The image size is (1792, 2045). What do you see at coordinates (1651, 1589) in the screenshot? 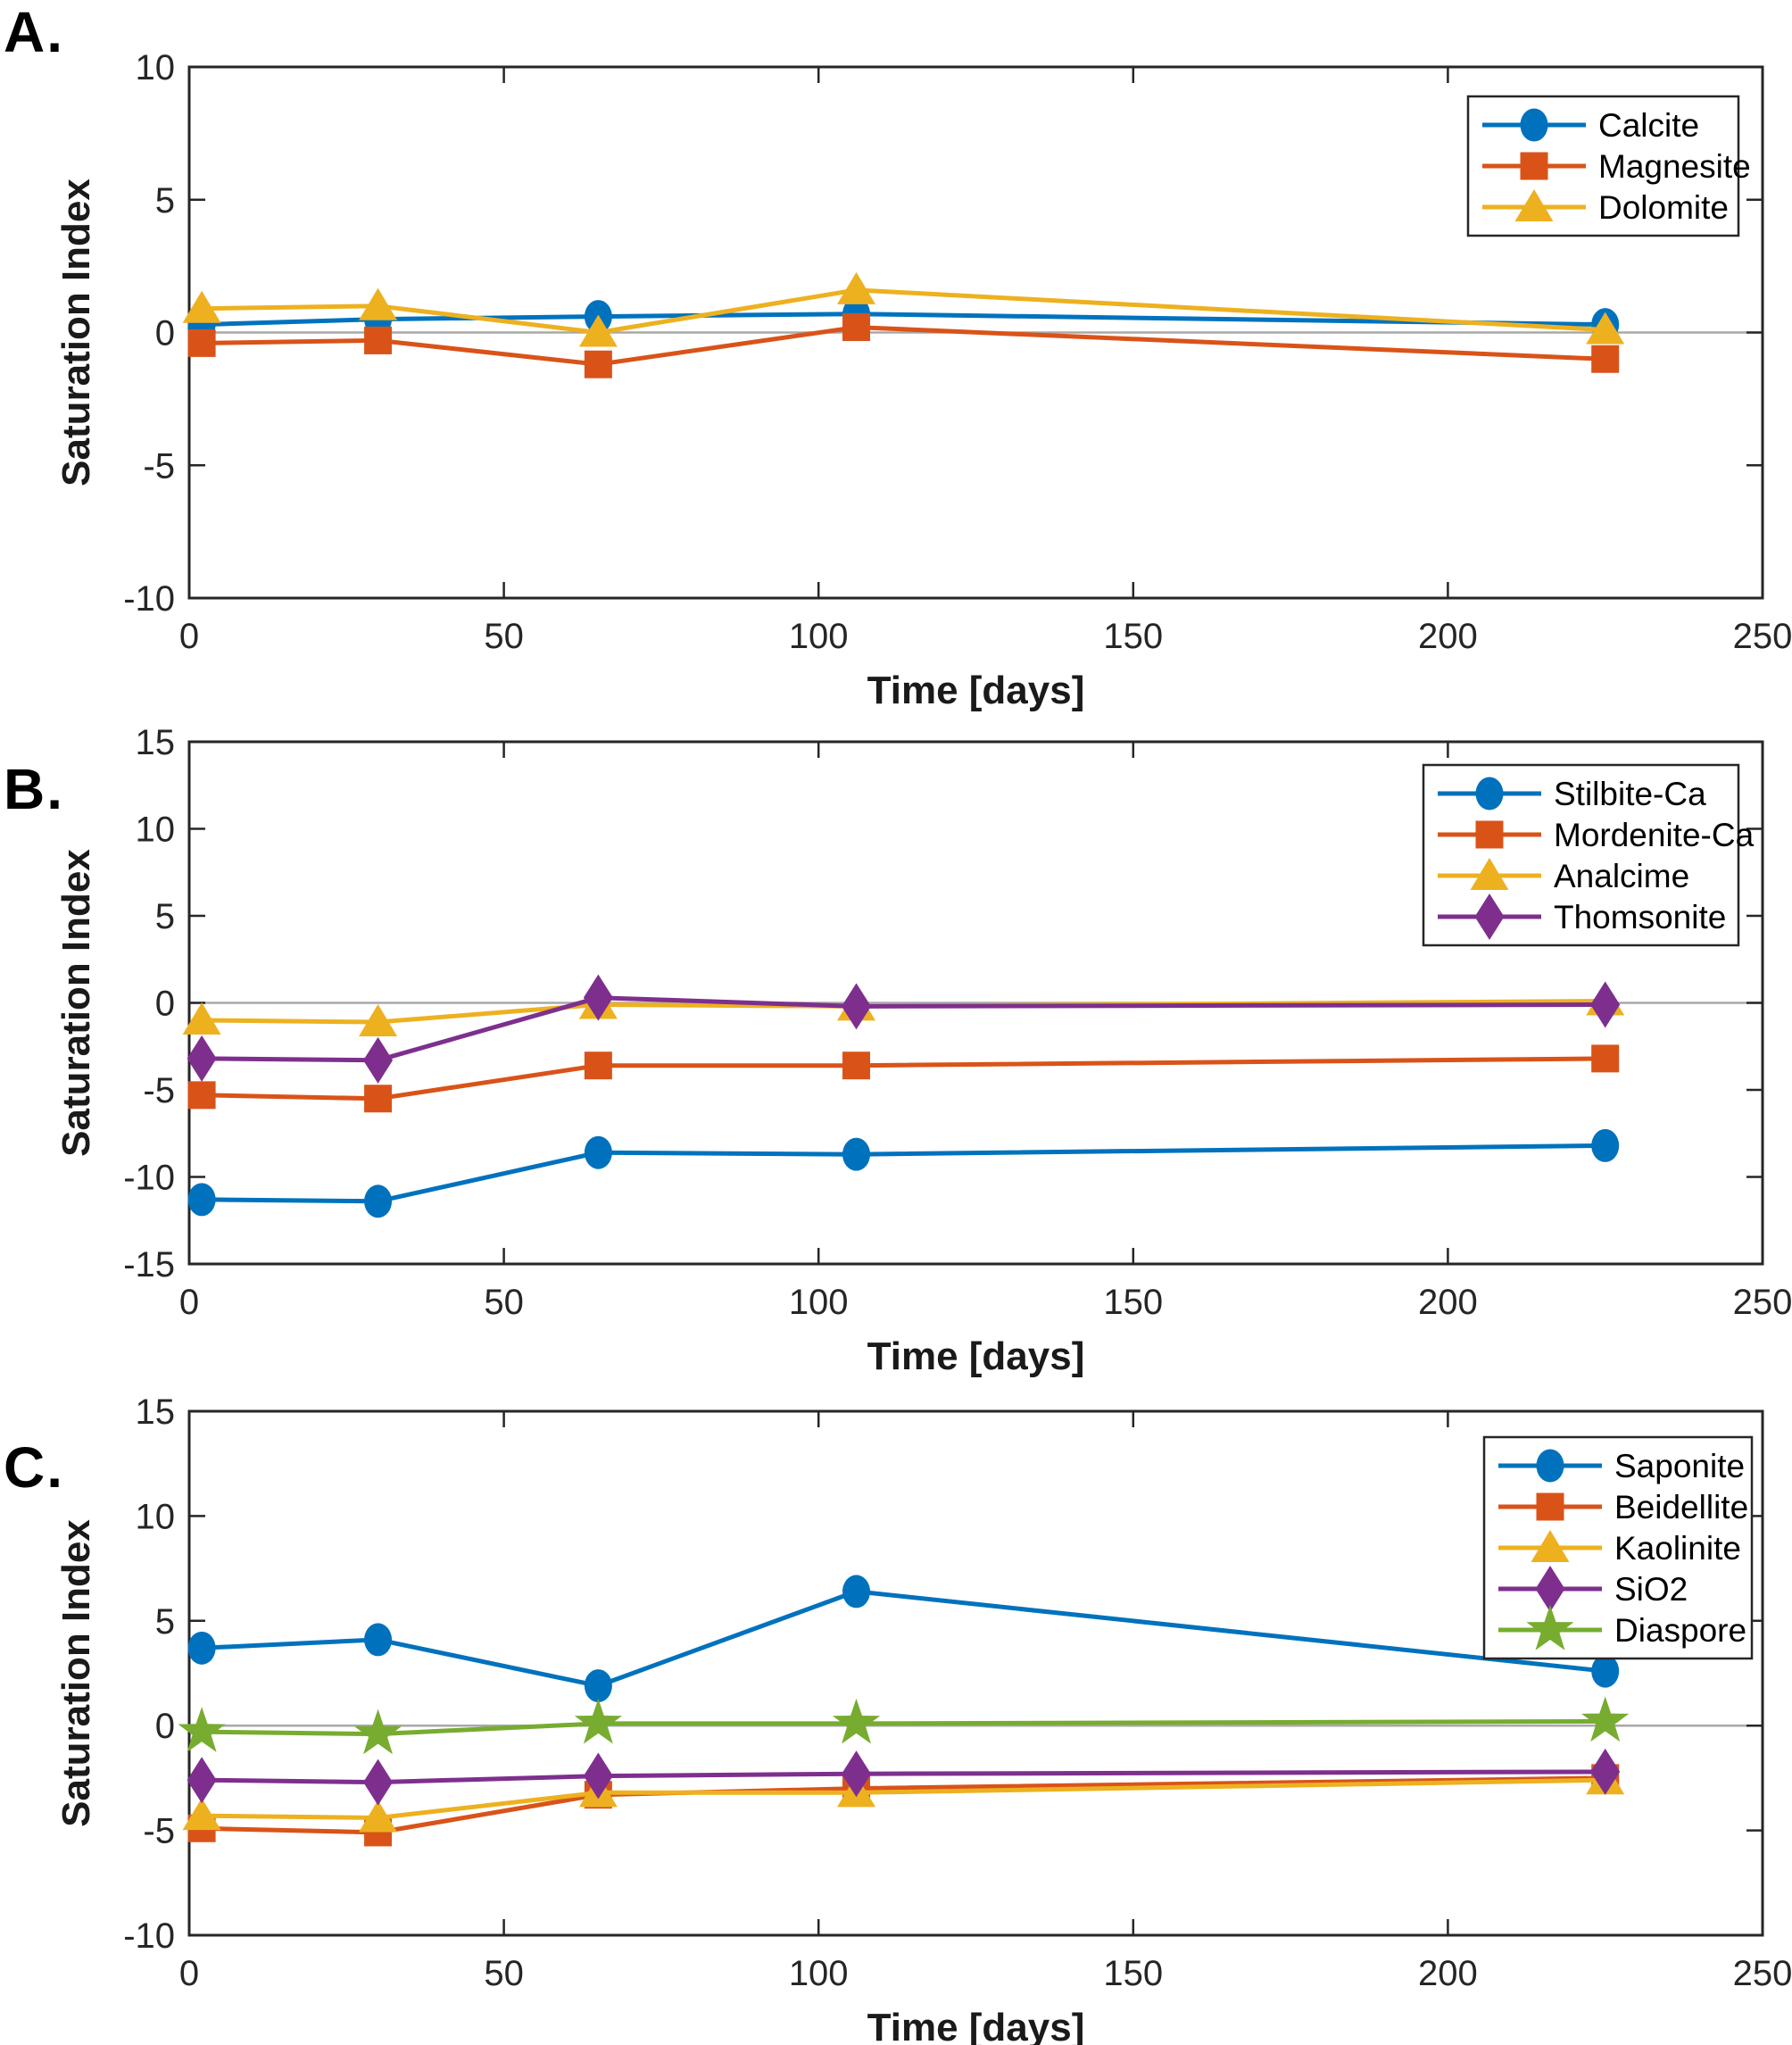
I see `legend-label: SiO2` at bounding box center [1651, 1589].